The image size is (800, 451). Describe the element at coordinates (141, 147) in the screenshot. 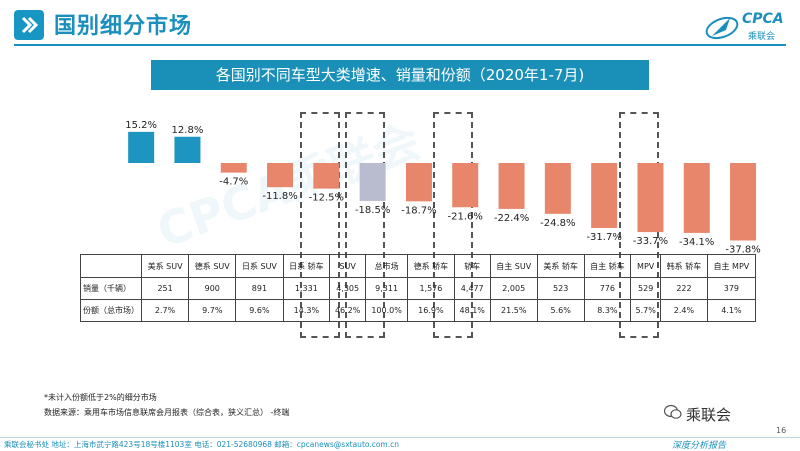

I see `bar-美系-SUV` at that location.